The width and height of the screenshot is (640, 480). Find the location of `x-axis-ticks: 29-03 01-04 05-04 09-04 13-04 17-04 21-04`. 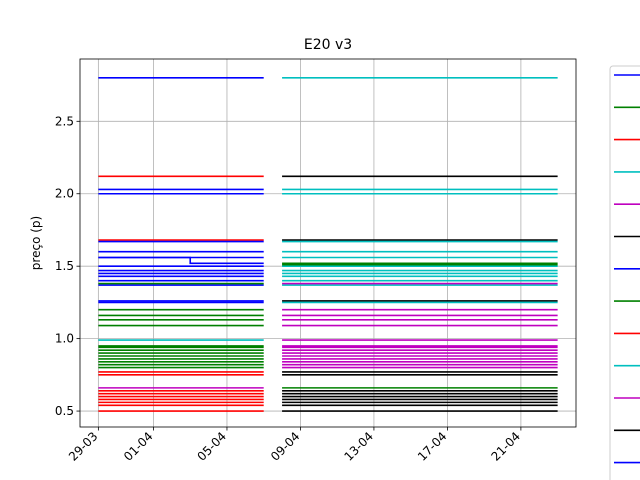

x-axis-ticks: 29-03 01-04 05-04 09-04 13-04 17-04 21-04 is located at coordinates (294, 445).